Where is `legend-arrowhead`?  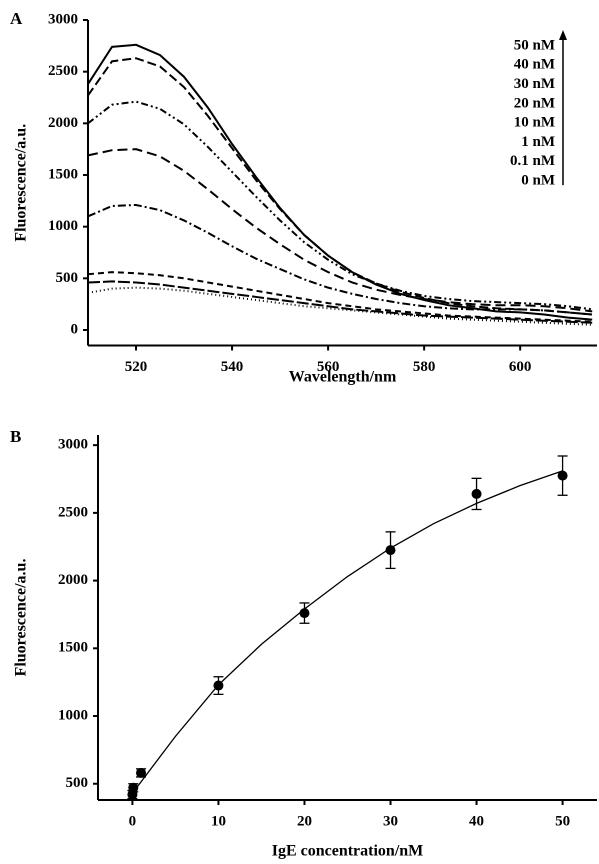
legend-arrowhead is located at coordinates (563, 35).